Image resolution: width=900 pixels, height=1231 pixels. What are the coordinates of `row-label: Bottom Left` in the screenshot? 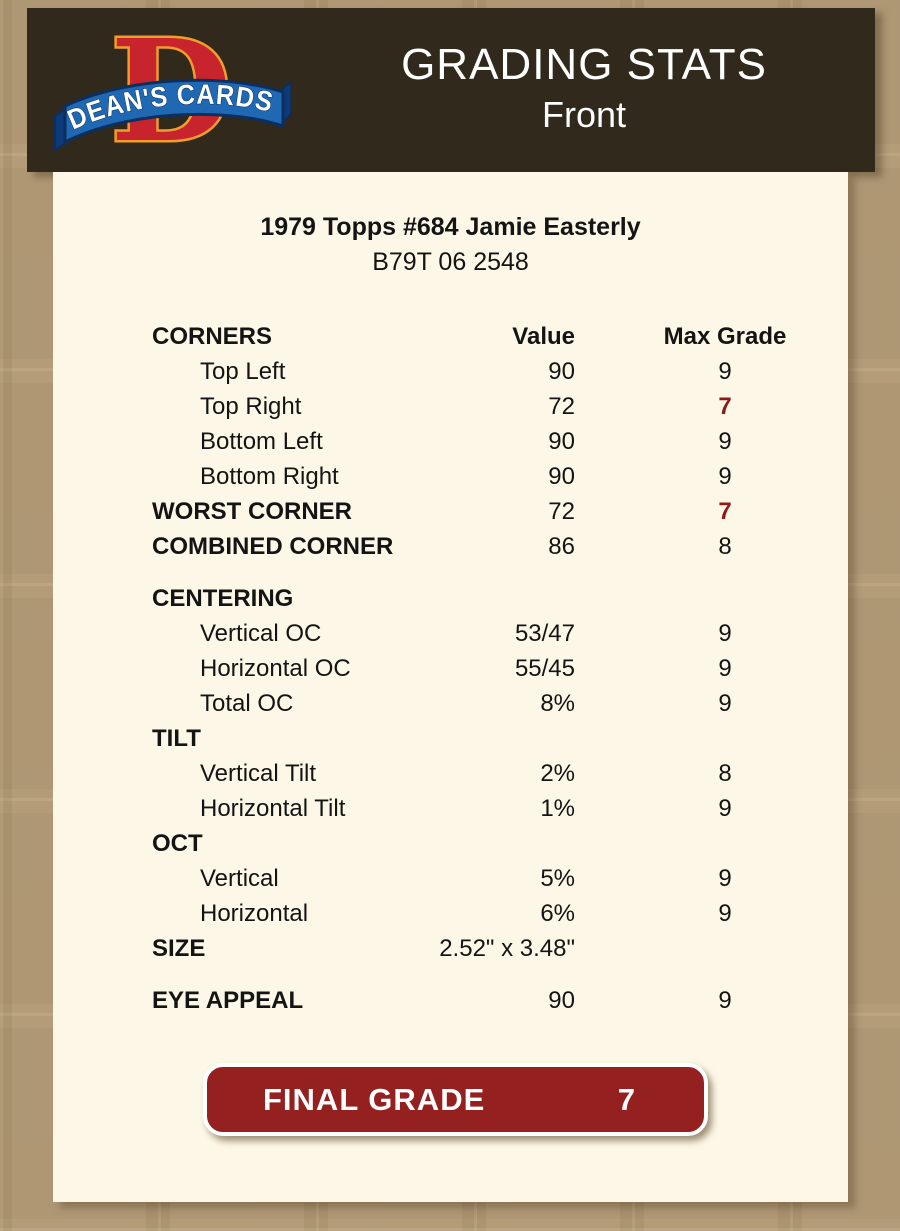 It's located at (261, 441).